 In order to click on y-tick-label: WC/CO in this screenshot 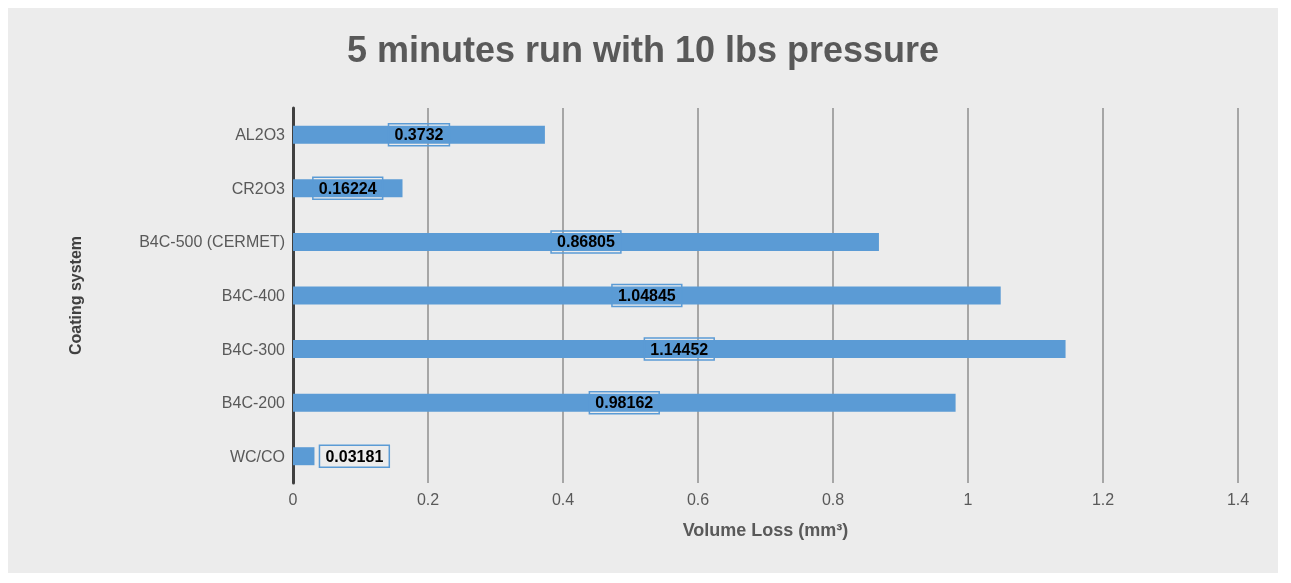, I will do `click(257, 456)`.